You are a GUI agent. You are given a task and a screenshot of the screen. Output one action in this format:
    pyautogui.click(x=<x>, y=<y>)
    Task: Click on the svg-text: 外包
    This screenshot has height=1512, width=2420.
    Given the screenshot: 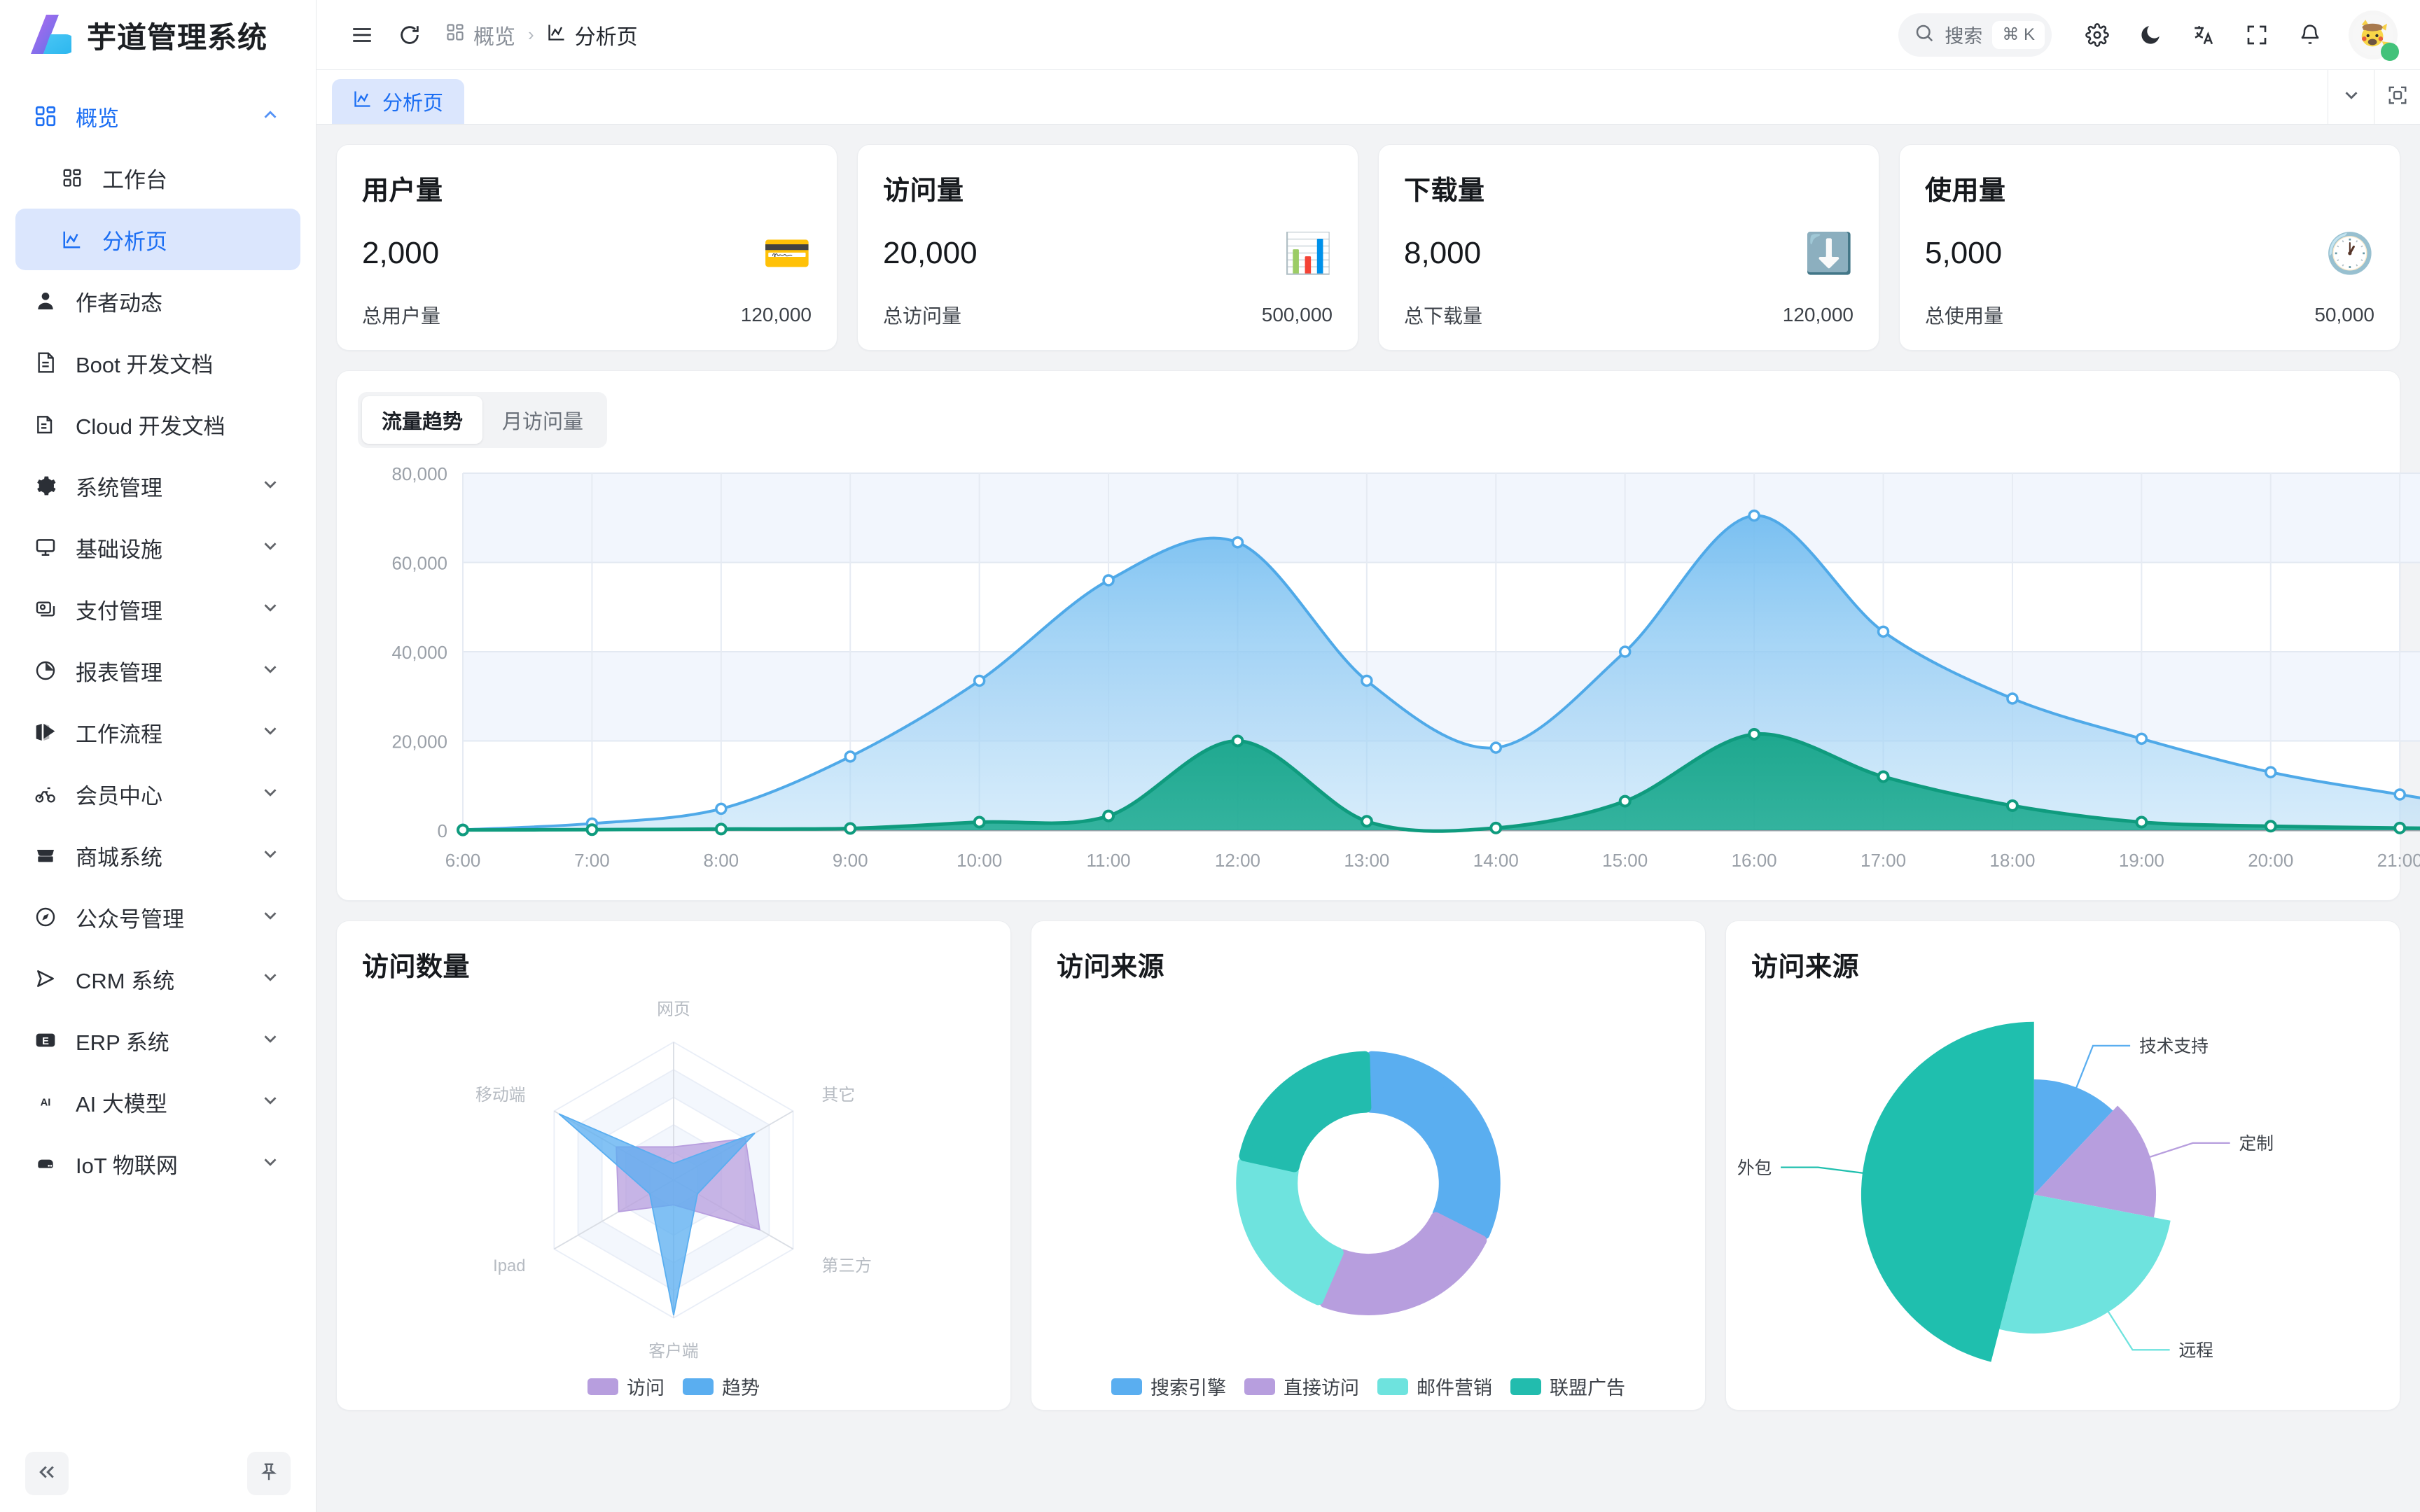 What is the action you would take?
    pyautogui.click(x=1754, y=1168)
    